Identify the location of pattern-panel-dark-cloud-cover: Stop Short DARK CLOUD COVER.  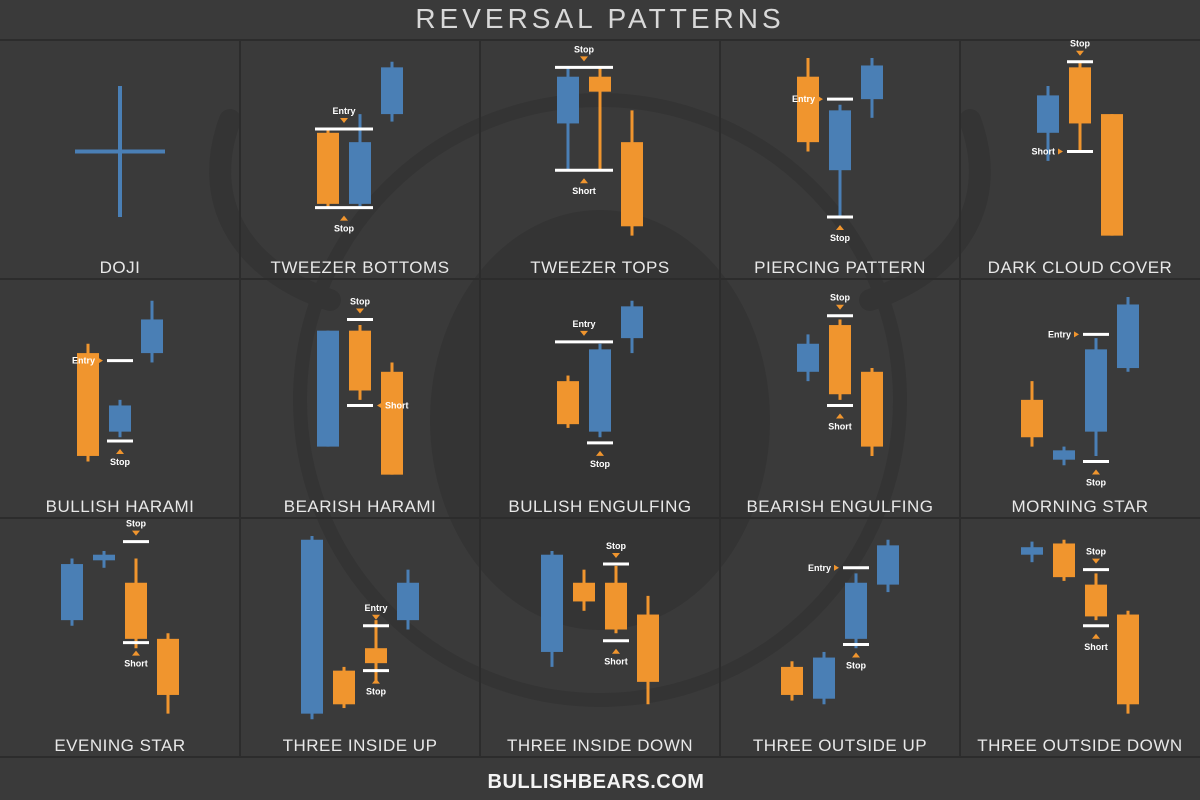
(1080, 158).